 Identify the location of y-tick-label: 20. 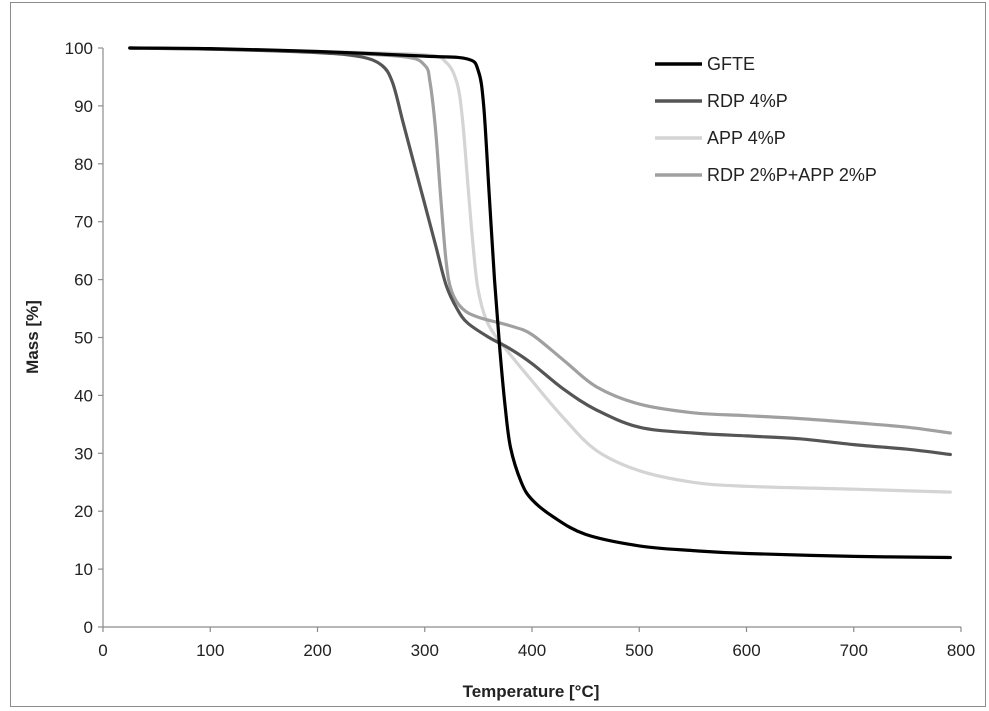
(83, 511).